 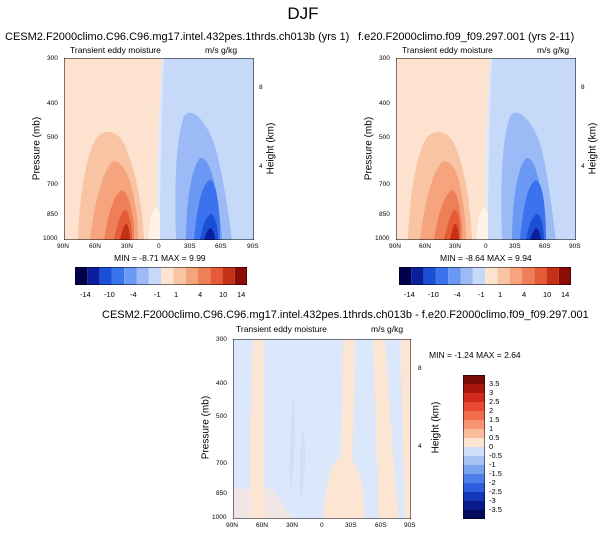 What do you see at coordinates (475, 355) in the screenshot?
I see `panel3-min-max: MIN = -1.24 MAX = 2.64` at bounding box center [475, 355].